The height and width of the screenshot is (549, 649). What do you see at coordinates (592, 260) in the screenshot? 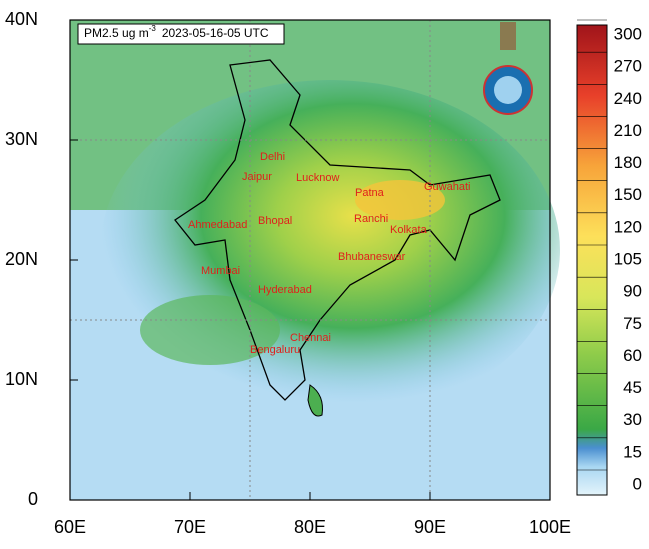
I see `colorbar` at bounding box center [592, 260].